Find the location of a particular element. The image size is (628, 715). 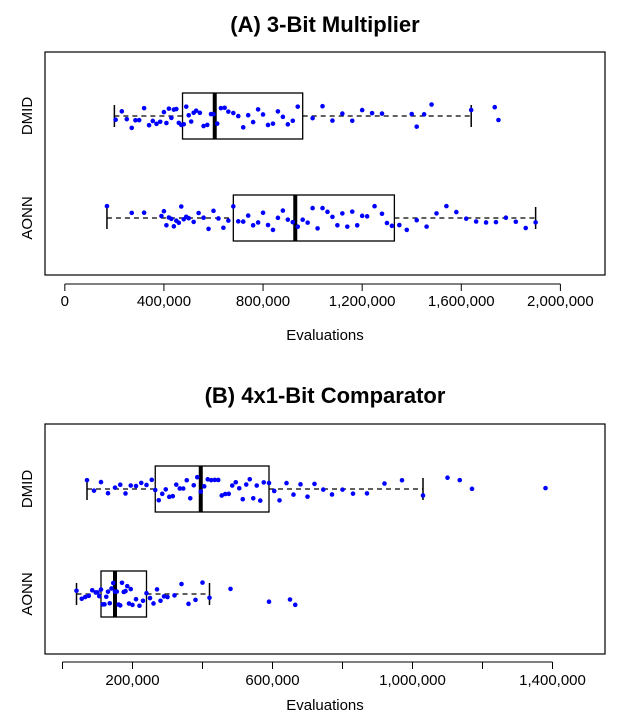

panel-b-category-dmid: DMID is located at coordinates (27, 489).